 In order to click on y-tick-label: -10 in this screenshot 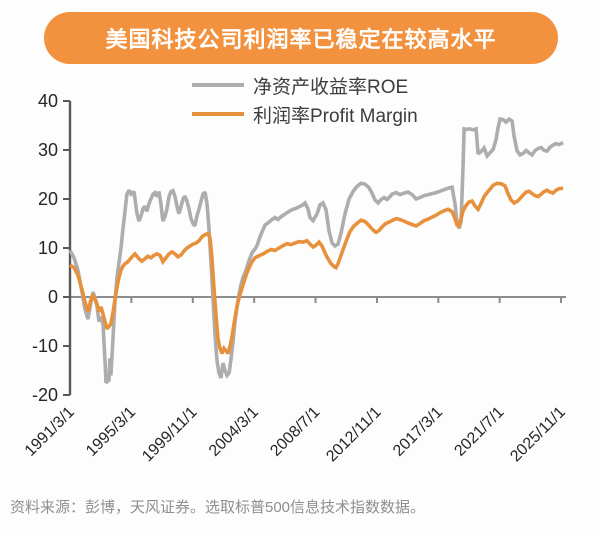, I will do `click(45, 346)`.